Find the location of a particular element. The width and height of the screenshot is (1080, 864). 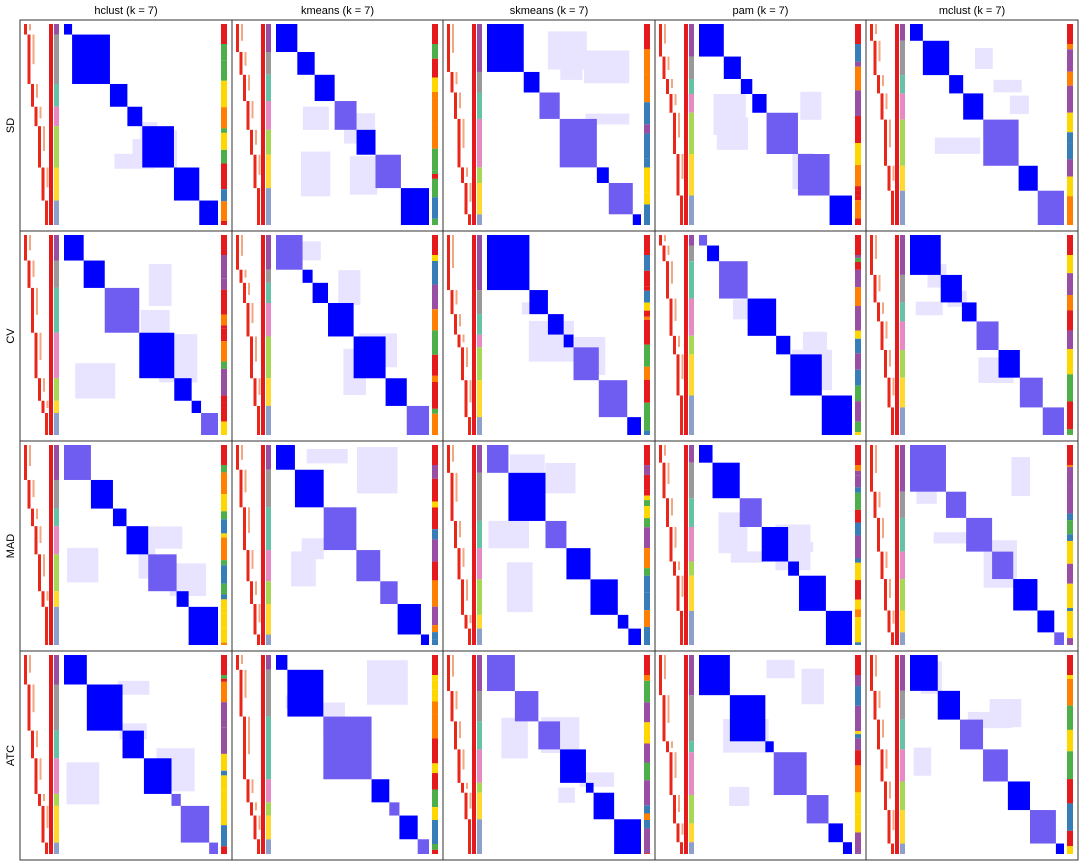

row-label: MAD is located at coordinates (11, 546).